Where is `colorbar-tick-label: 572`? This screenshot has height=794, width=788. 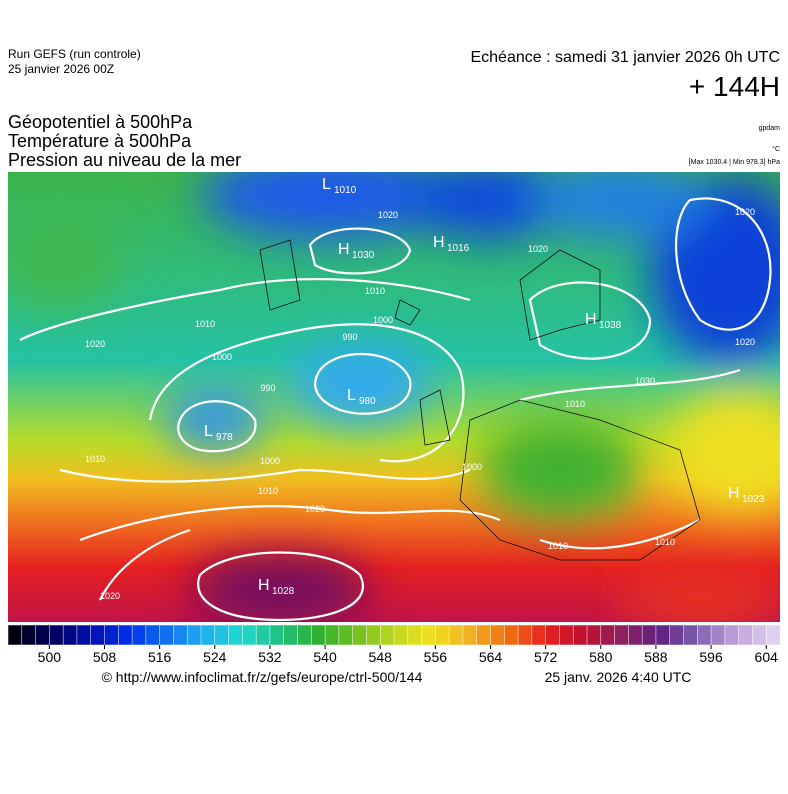 colorbar-tick-label: 572 is located at coordinates (546, 657).